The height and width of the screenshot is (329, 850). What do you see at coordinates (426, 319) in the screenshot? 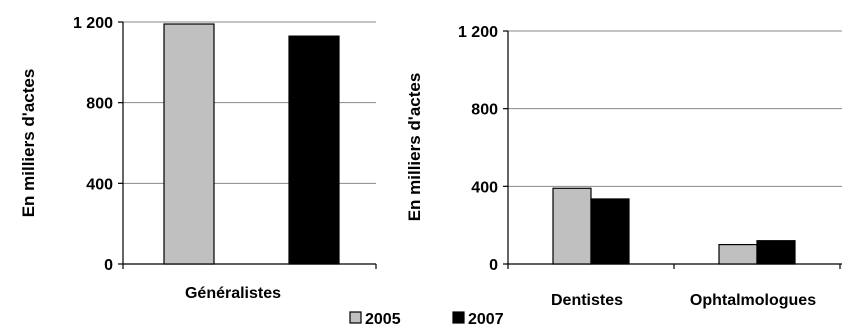
I see `legend: 2005 2007` at bounding box center [426, 319].